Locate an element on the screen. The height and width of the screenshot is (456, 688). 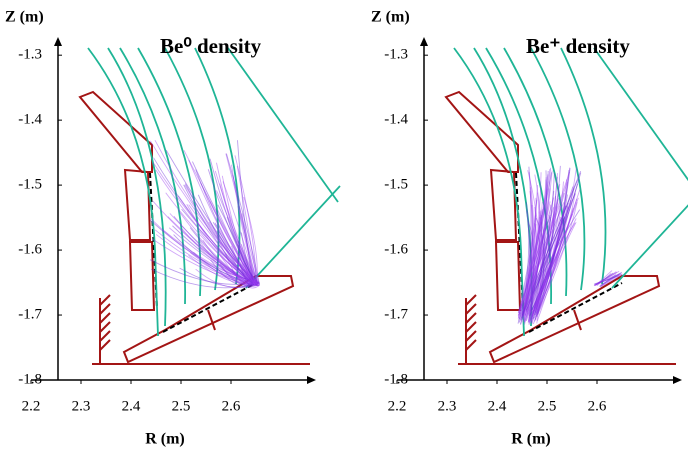
y-axis-label: Z (m) is located at coordinates (390, 17).